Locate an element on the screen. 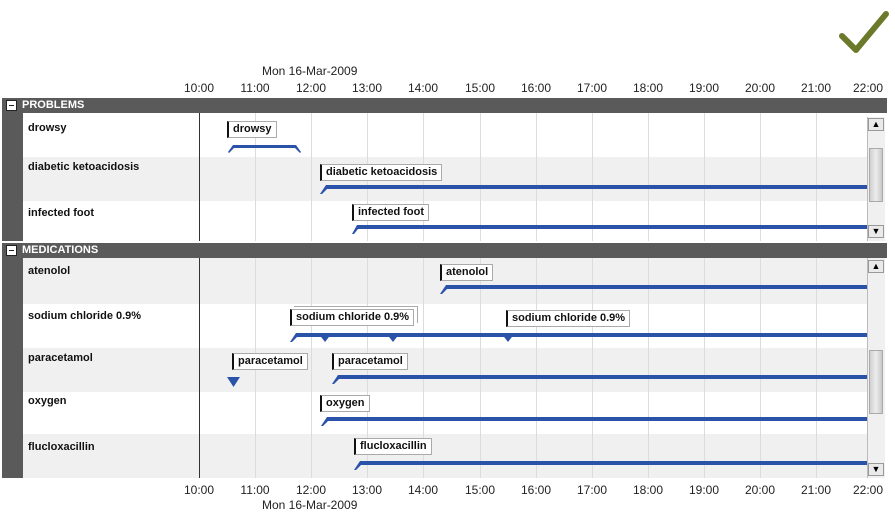 This screenshot has width=895, height=517. callout-flucloxacillin: flucloxacillin is located at coordinates (393, 446).